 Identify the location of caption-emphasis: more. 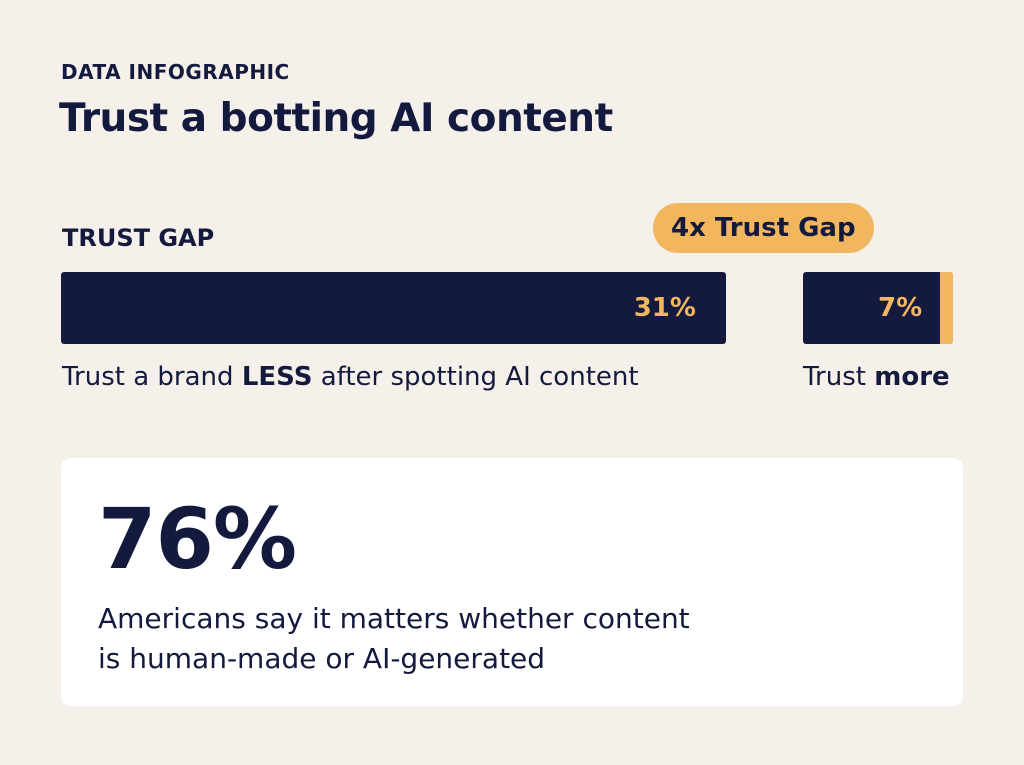
(912, 377).